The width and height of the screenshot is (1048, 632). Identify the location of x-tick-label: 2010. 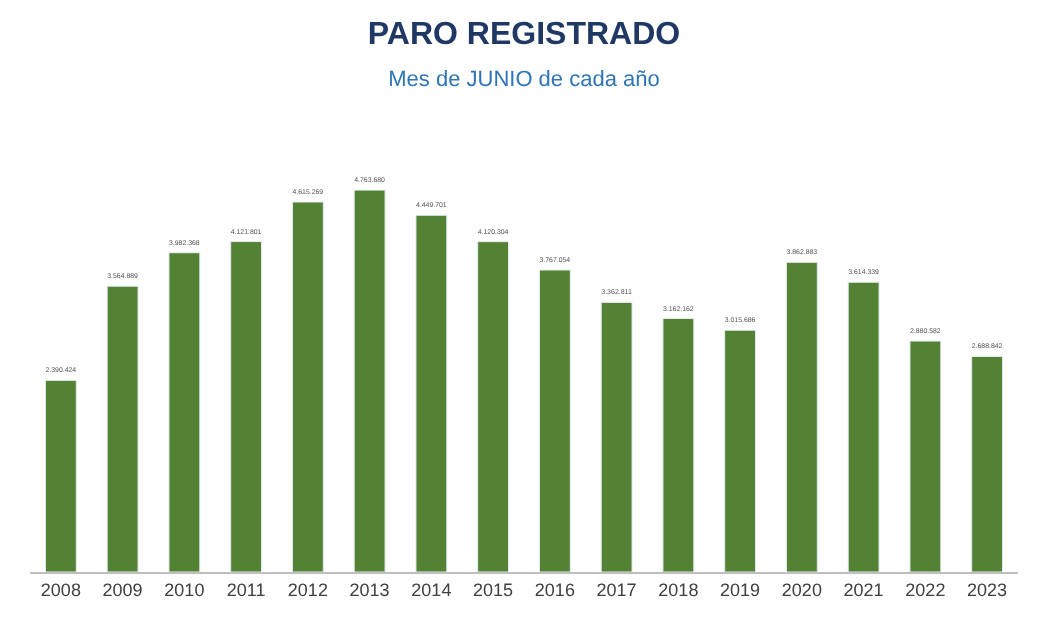
(184, 589).